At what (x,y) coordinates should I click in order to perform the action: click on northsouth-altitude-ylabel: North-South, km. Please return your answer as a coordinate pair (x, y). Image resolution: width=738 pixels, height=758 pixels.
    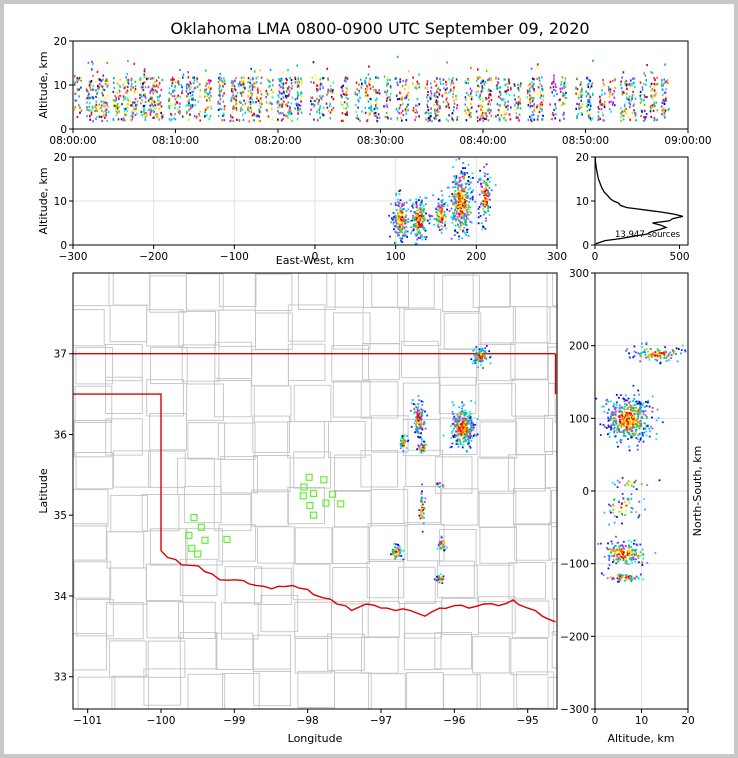
    Looking at the image, I should click on (697, 491).